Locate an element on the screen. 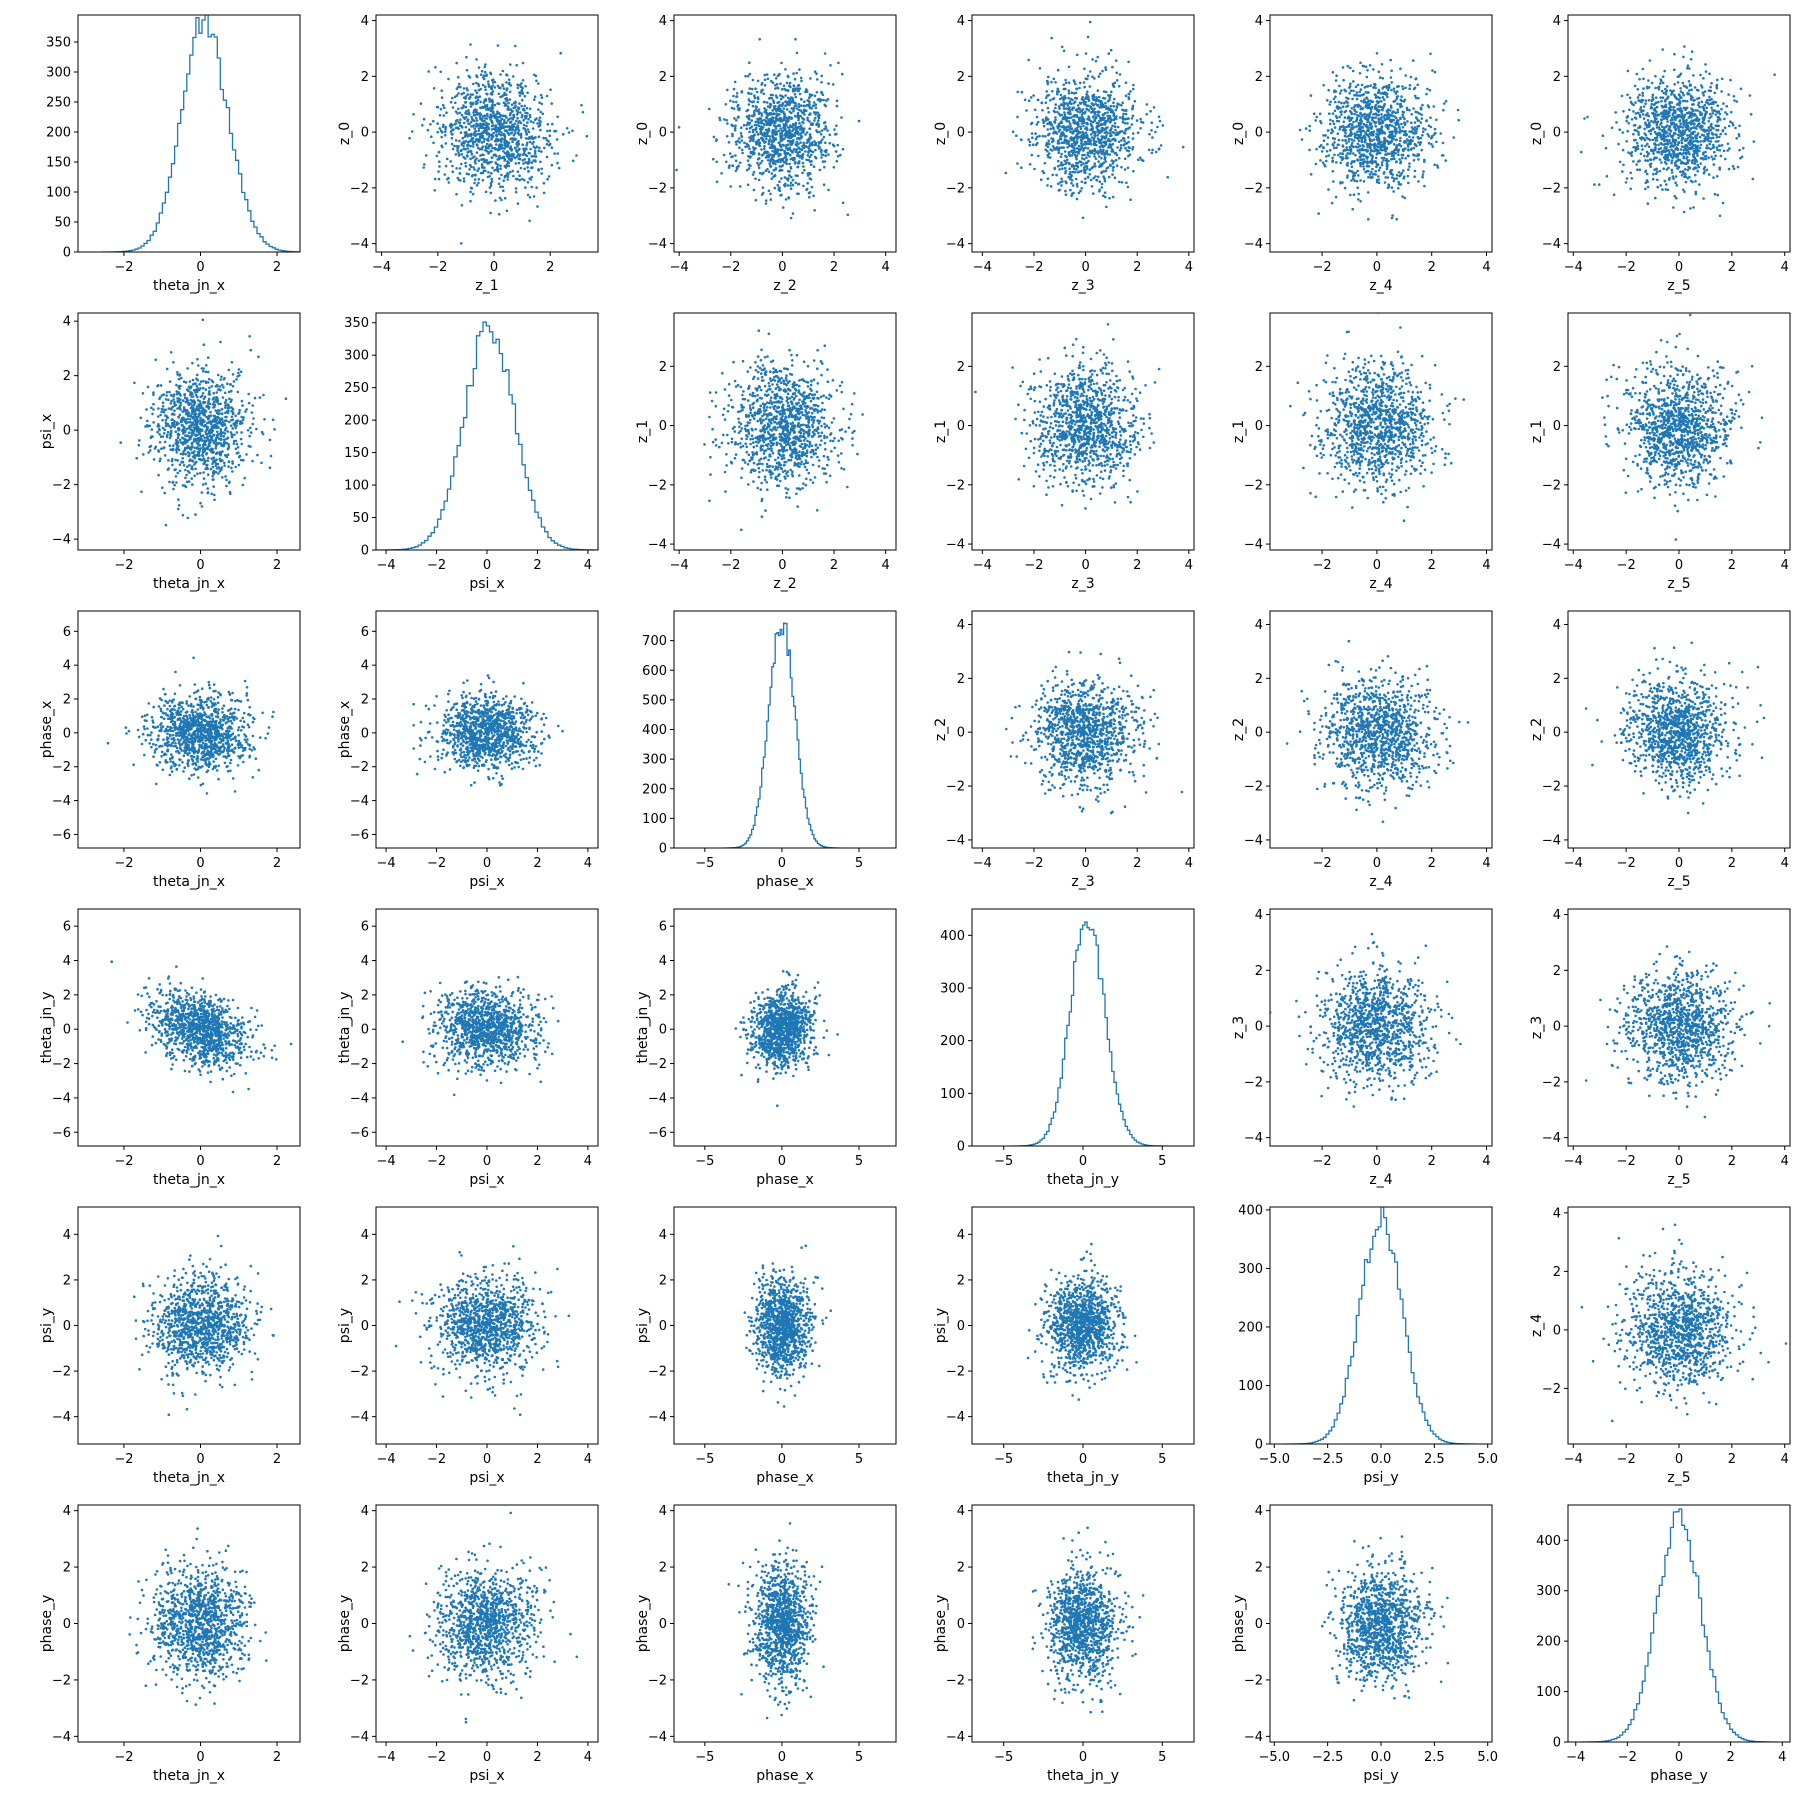 The image size is (1800, 1800). y-tick-label: 2 is located at coordinates (1259, 77).